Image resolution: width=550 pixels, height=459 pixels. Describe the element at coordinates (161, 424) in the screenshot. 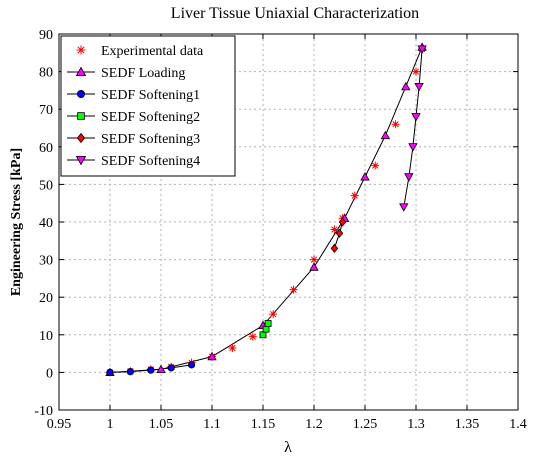

I see `x-tick-label: 1.05` at that location.